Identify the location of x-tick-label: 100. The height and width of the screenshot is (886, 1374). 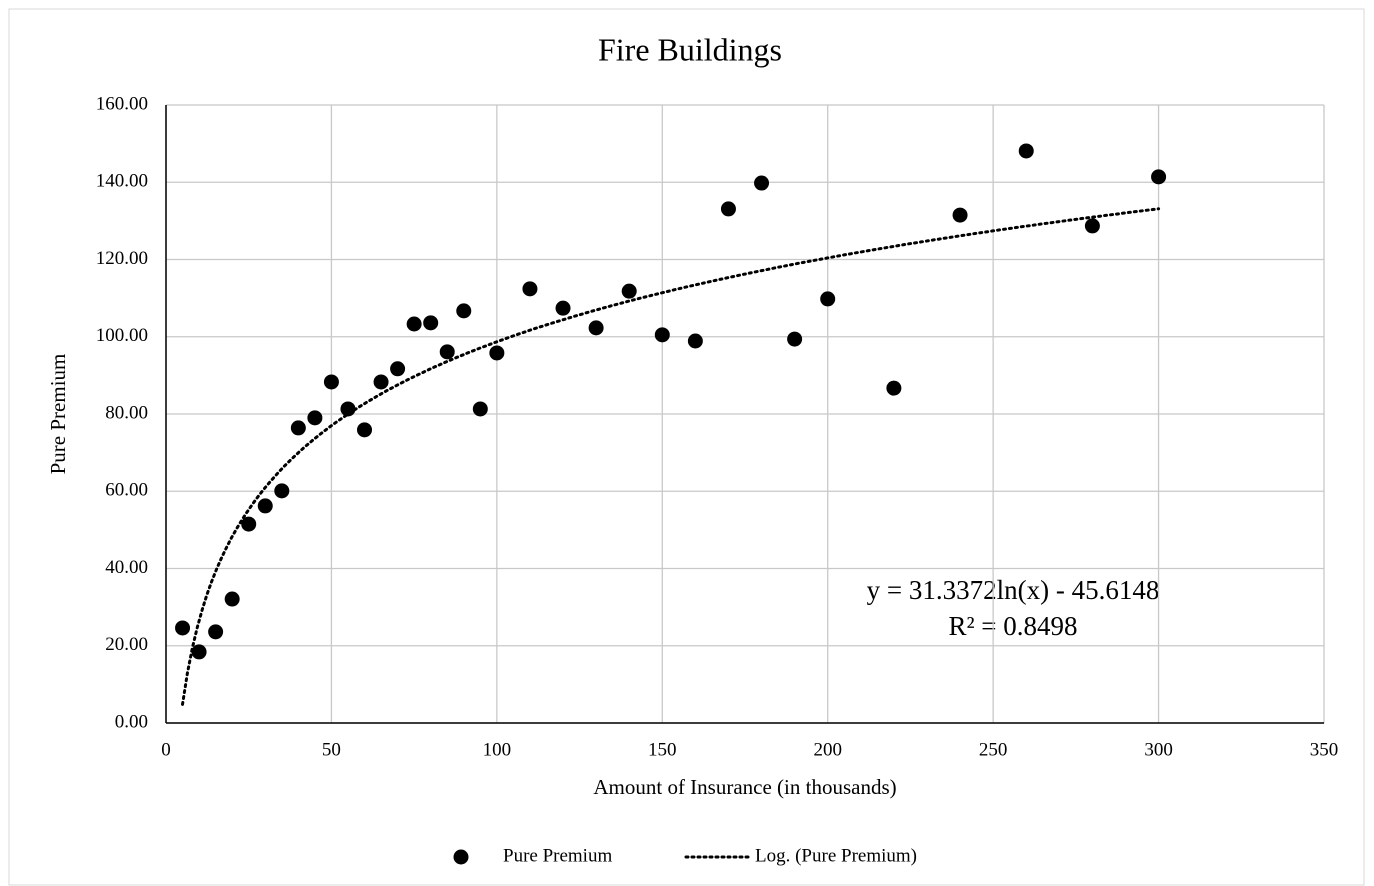
(497, 749).